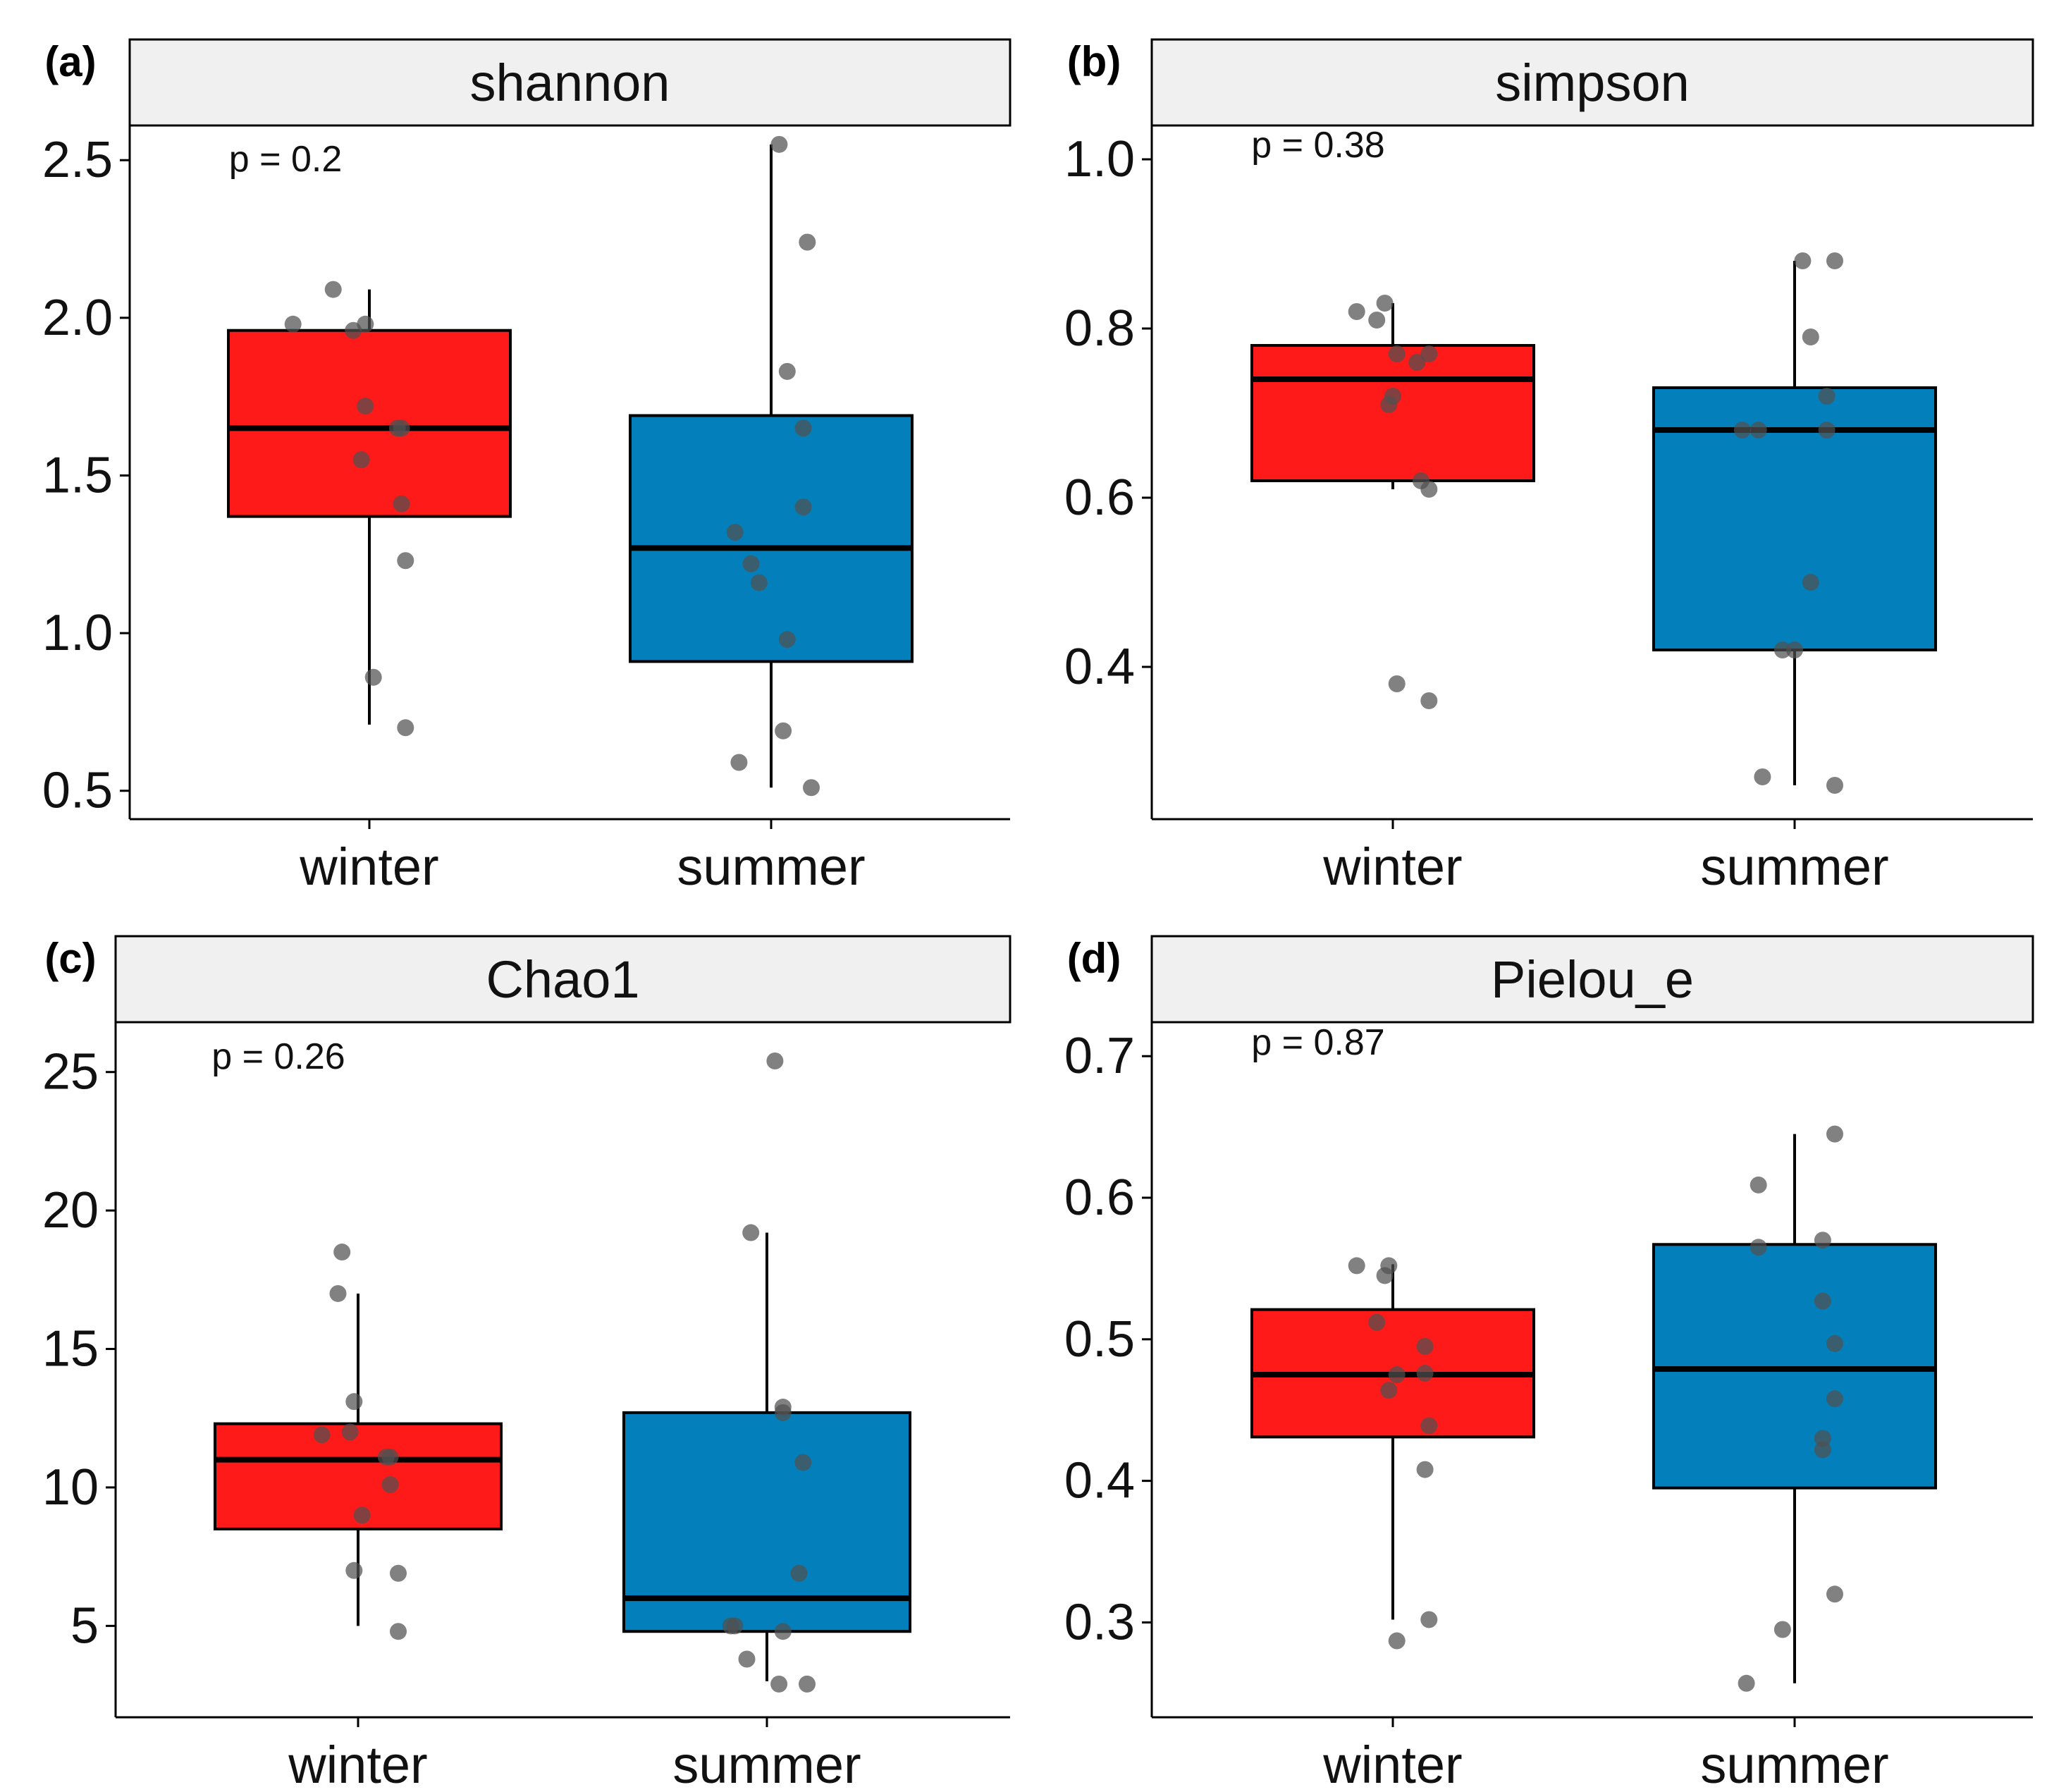 This screenshot has height=1792, width=2066. Describe the element at coordinates (70, 1349) in the screenshot. I see `y-tick-label: 15` at that location.